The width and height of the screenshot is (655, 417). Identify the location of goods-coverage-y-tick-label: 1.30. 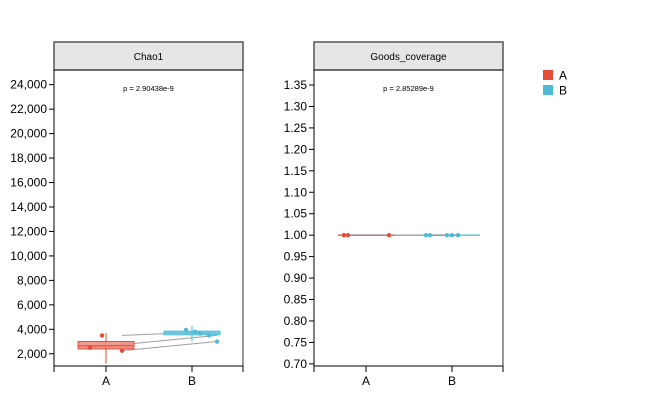
(296, 106).